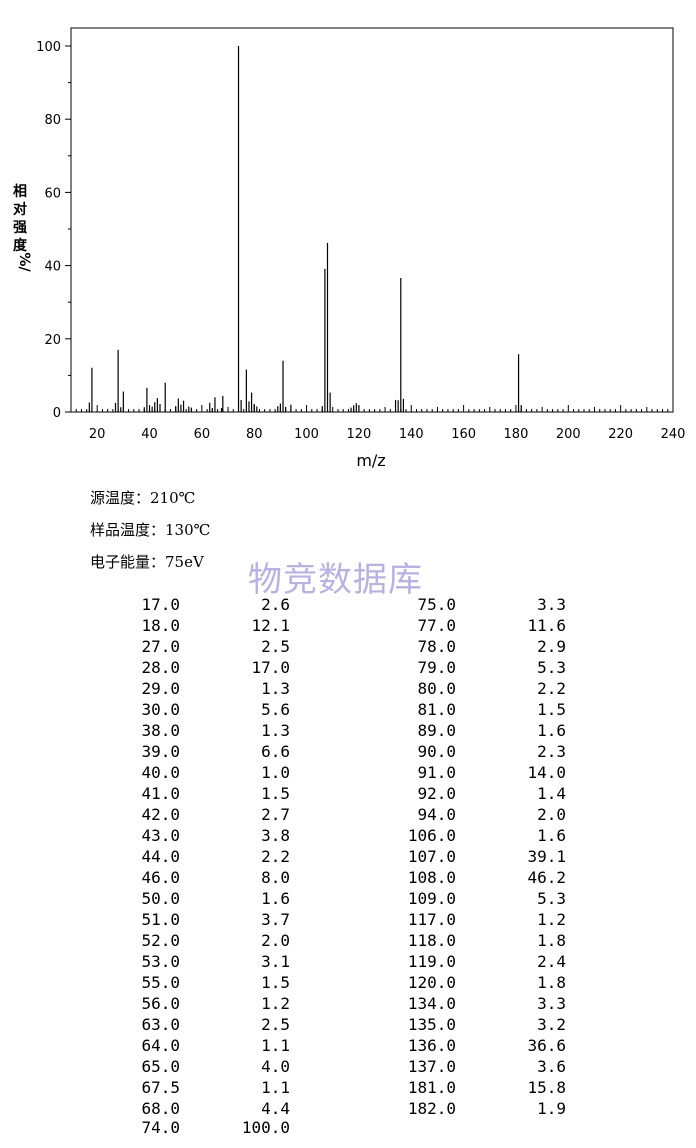 The height and width of the screenshot is (1148, 696). What do you see at coordinates (52, 193) in the screenshot?
I see `y-tick-label: 60` at bounding box center [52, 193].